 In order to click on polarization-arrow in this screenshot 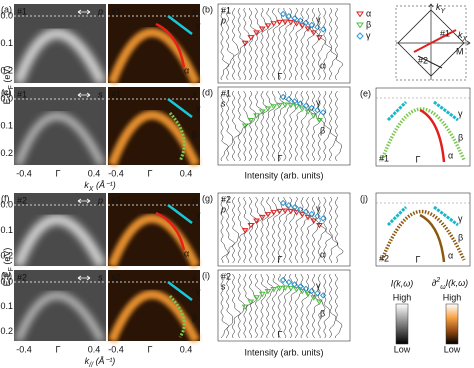, I will do `click(84, 12)`.